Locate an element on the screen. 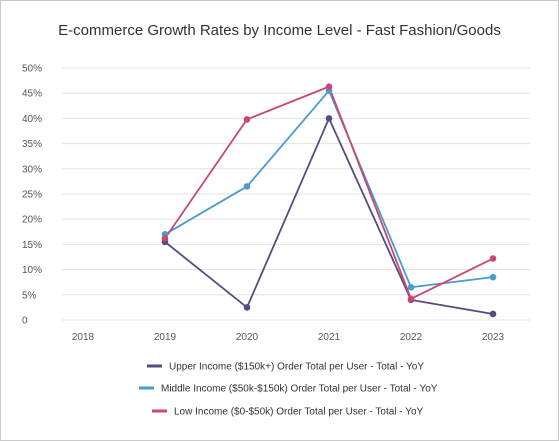  y-tick-label: 25% is located at coordinates (32, 195).